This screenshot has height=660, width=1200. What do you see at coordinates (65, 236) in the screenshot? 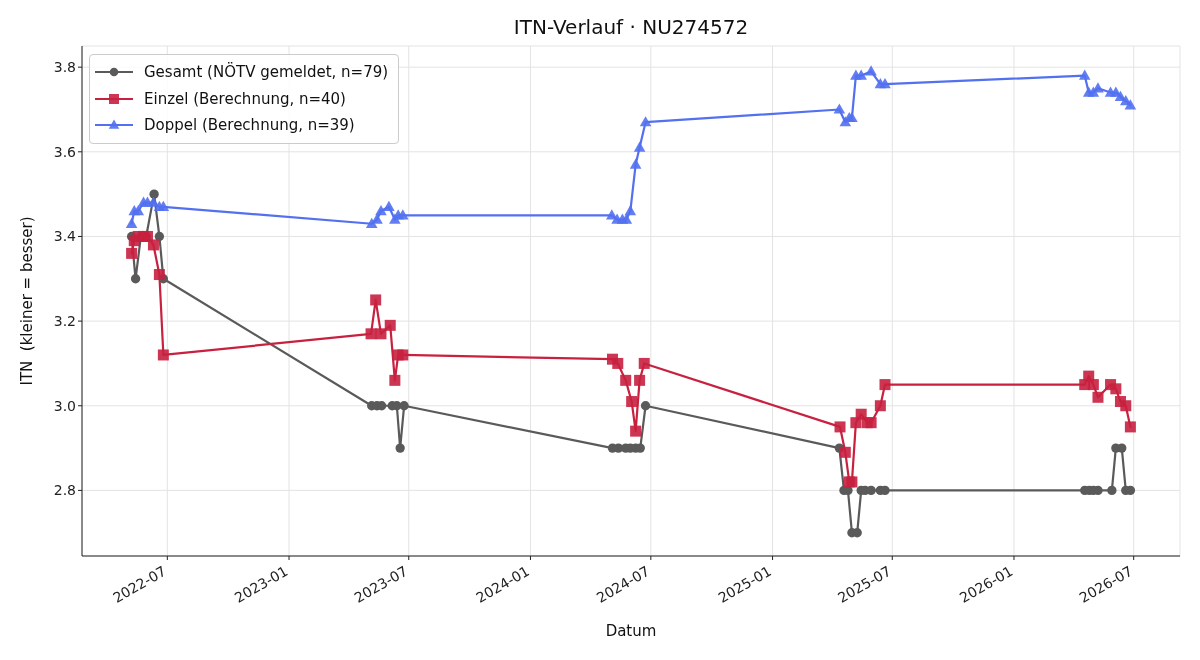
I see `y-tick-label: 3.4` at bounding box center [65, 236].